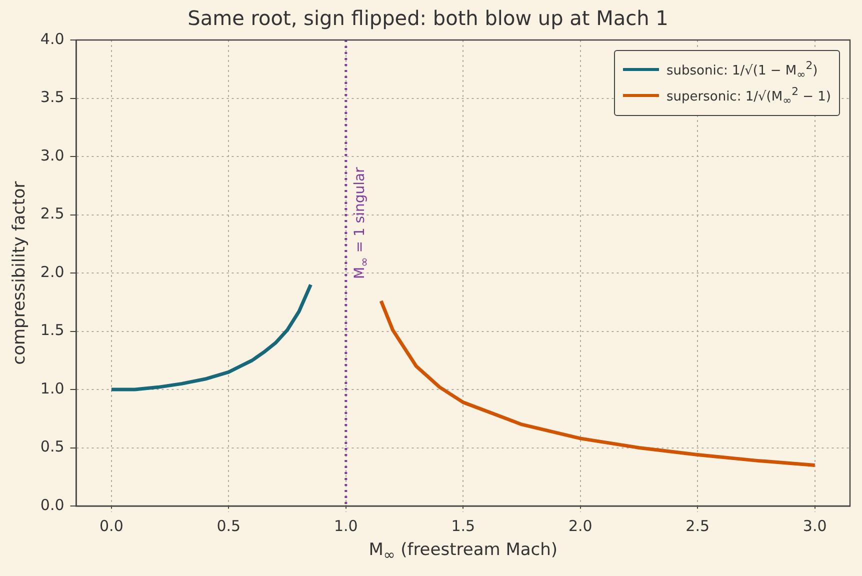 This screenshot has height=576, width=862. I want to click on legend-label: supersonic: 1/√(M$_{∞}$$^{2}$ − 1), so click(748, 95).